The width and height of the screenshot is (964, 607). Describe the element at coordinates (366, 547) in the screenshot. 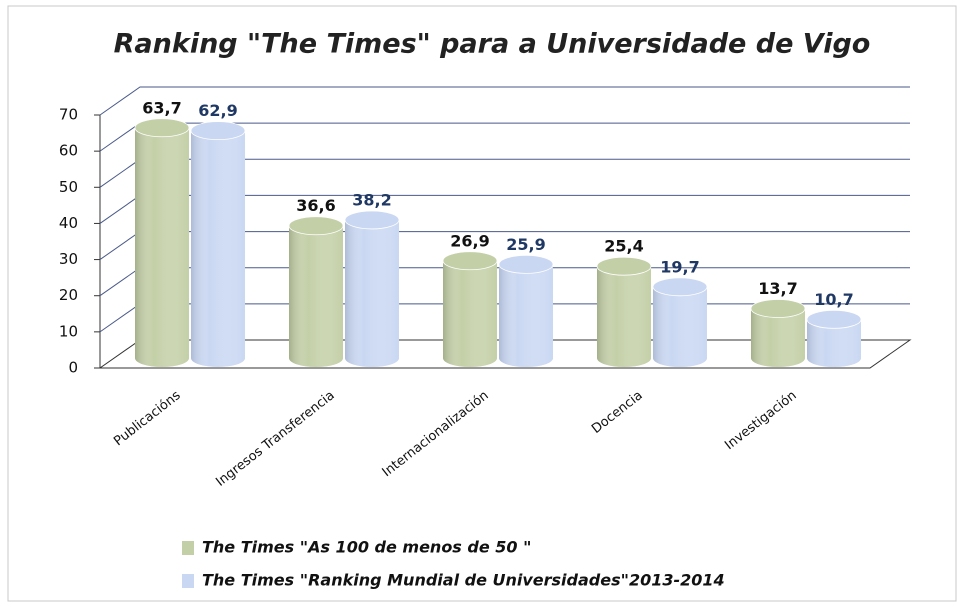

I see `legend-label: The Times "As 100 de menos de 50 "` at that location.